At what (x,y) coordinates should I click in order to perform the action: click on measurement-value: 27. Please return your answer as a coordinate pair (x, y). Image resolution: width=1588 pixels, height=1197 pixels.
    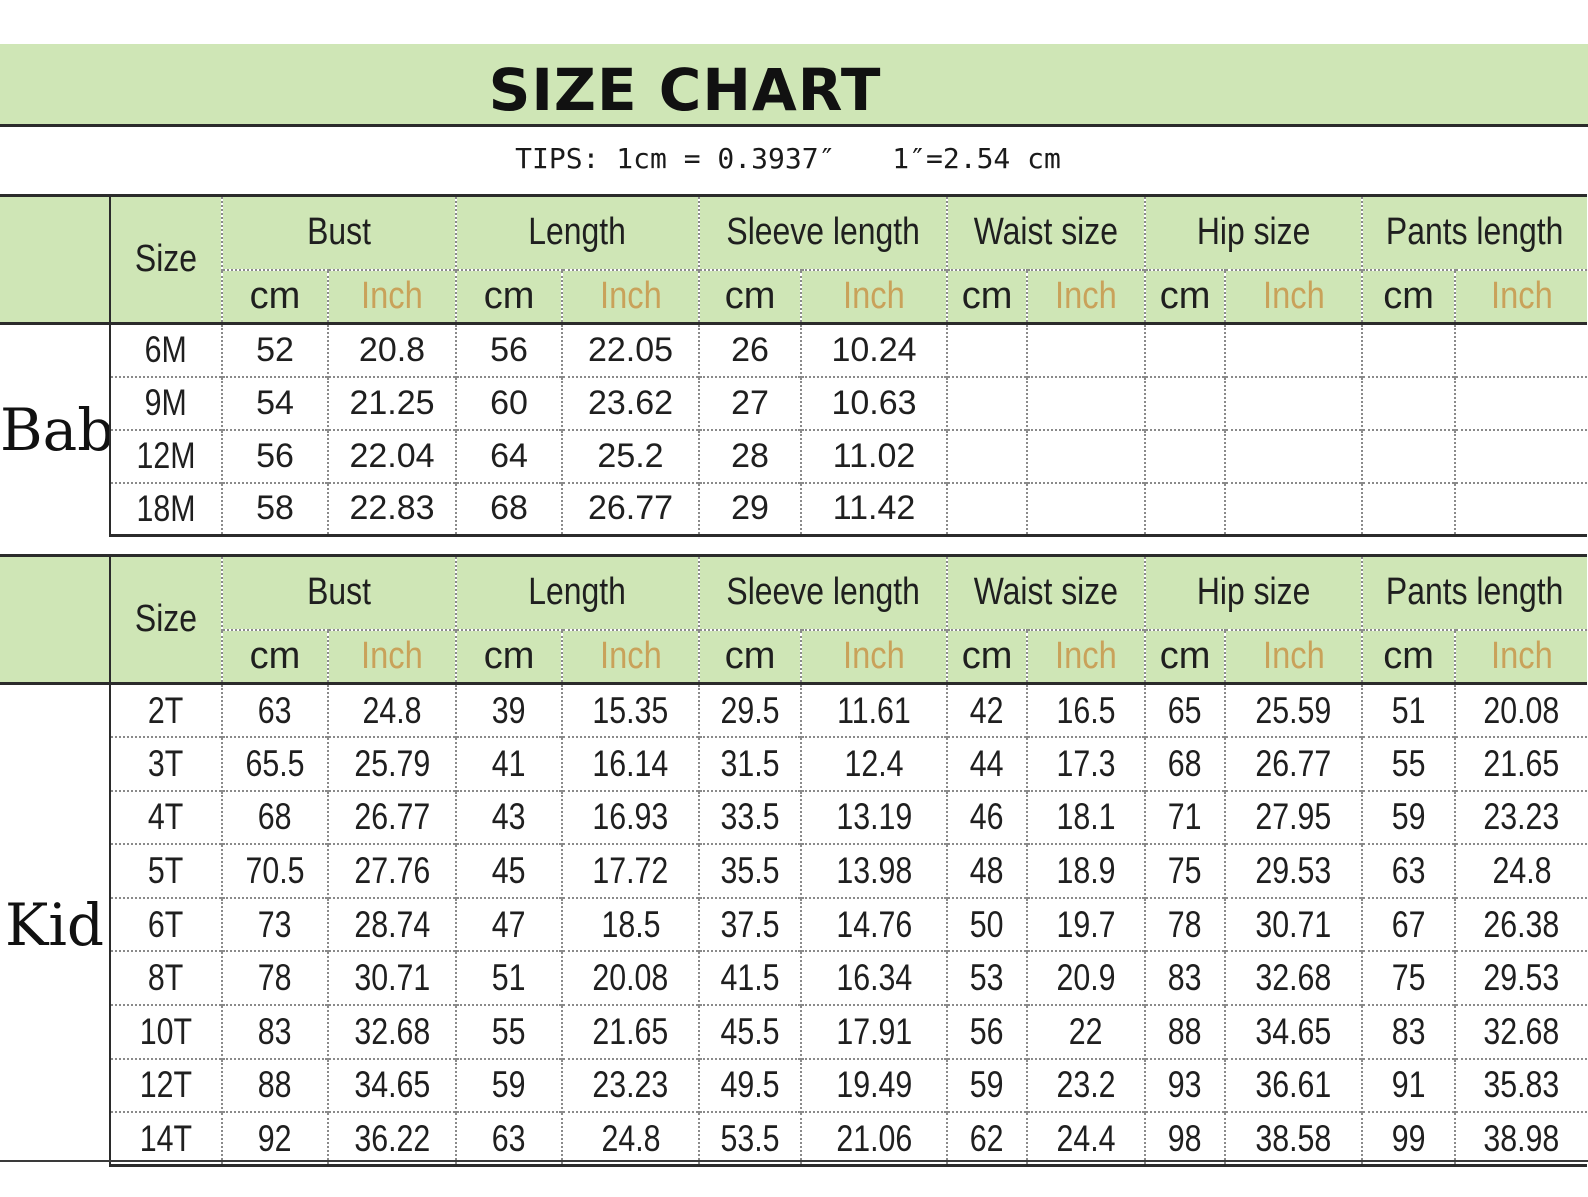
    Looking at the image, I should click on (750, 402).